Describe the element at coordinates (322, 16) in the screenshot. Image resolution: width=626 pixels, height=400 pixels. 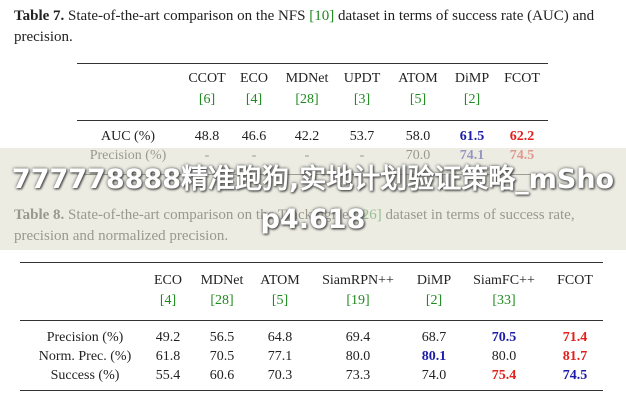
I see `caption-ref: [10]` at that location.